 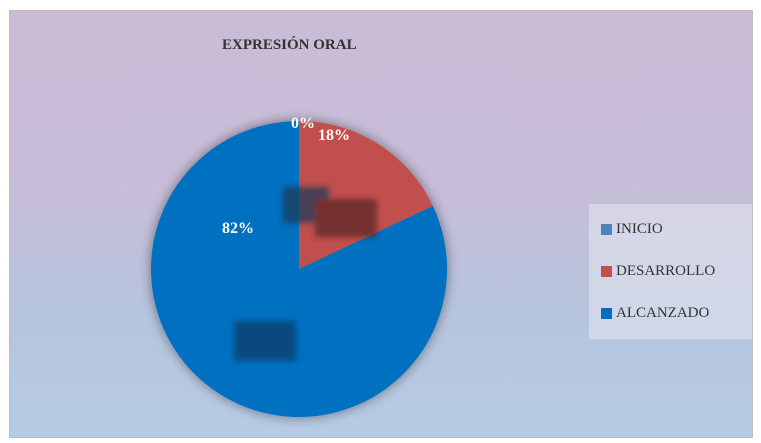 I want to click on legend-item-desarrollo: DESARROLLO, so click(x=658, y=271).